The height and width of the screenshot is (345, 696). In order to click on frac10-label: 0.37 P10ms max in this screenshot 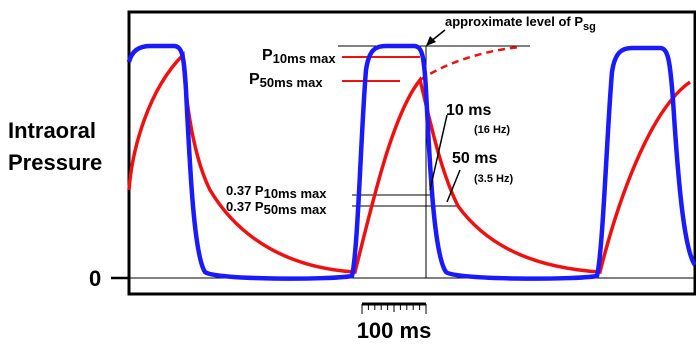, I will do `click(276, 192)`.